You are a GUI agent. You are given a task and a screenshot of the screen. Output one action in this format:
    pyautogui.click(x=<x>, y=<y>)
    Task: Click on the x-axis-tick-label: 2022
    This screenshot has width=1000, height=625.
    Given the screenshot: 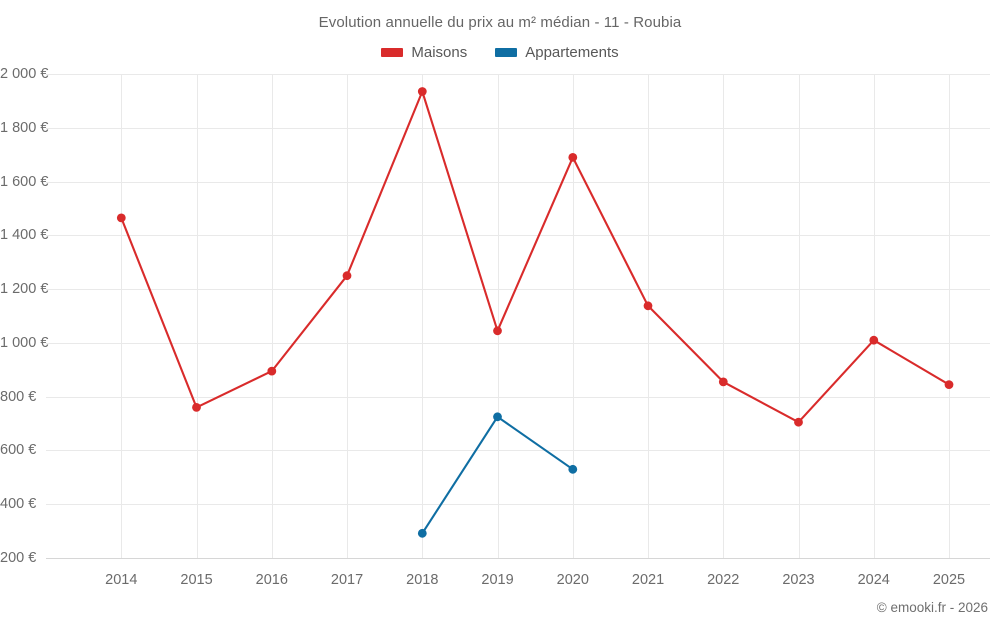 What is the action you would take?
    pyautogui.click(x=723, y=580)
    